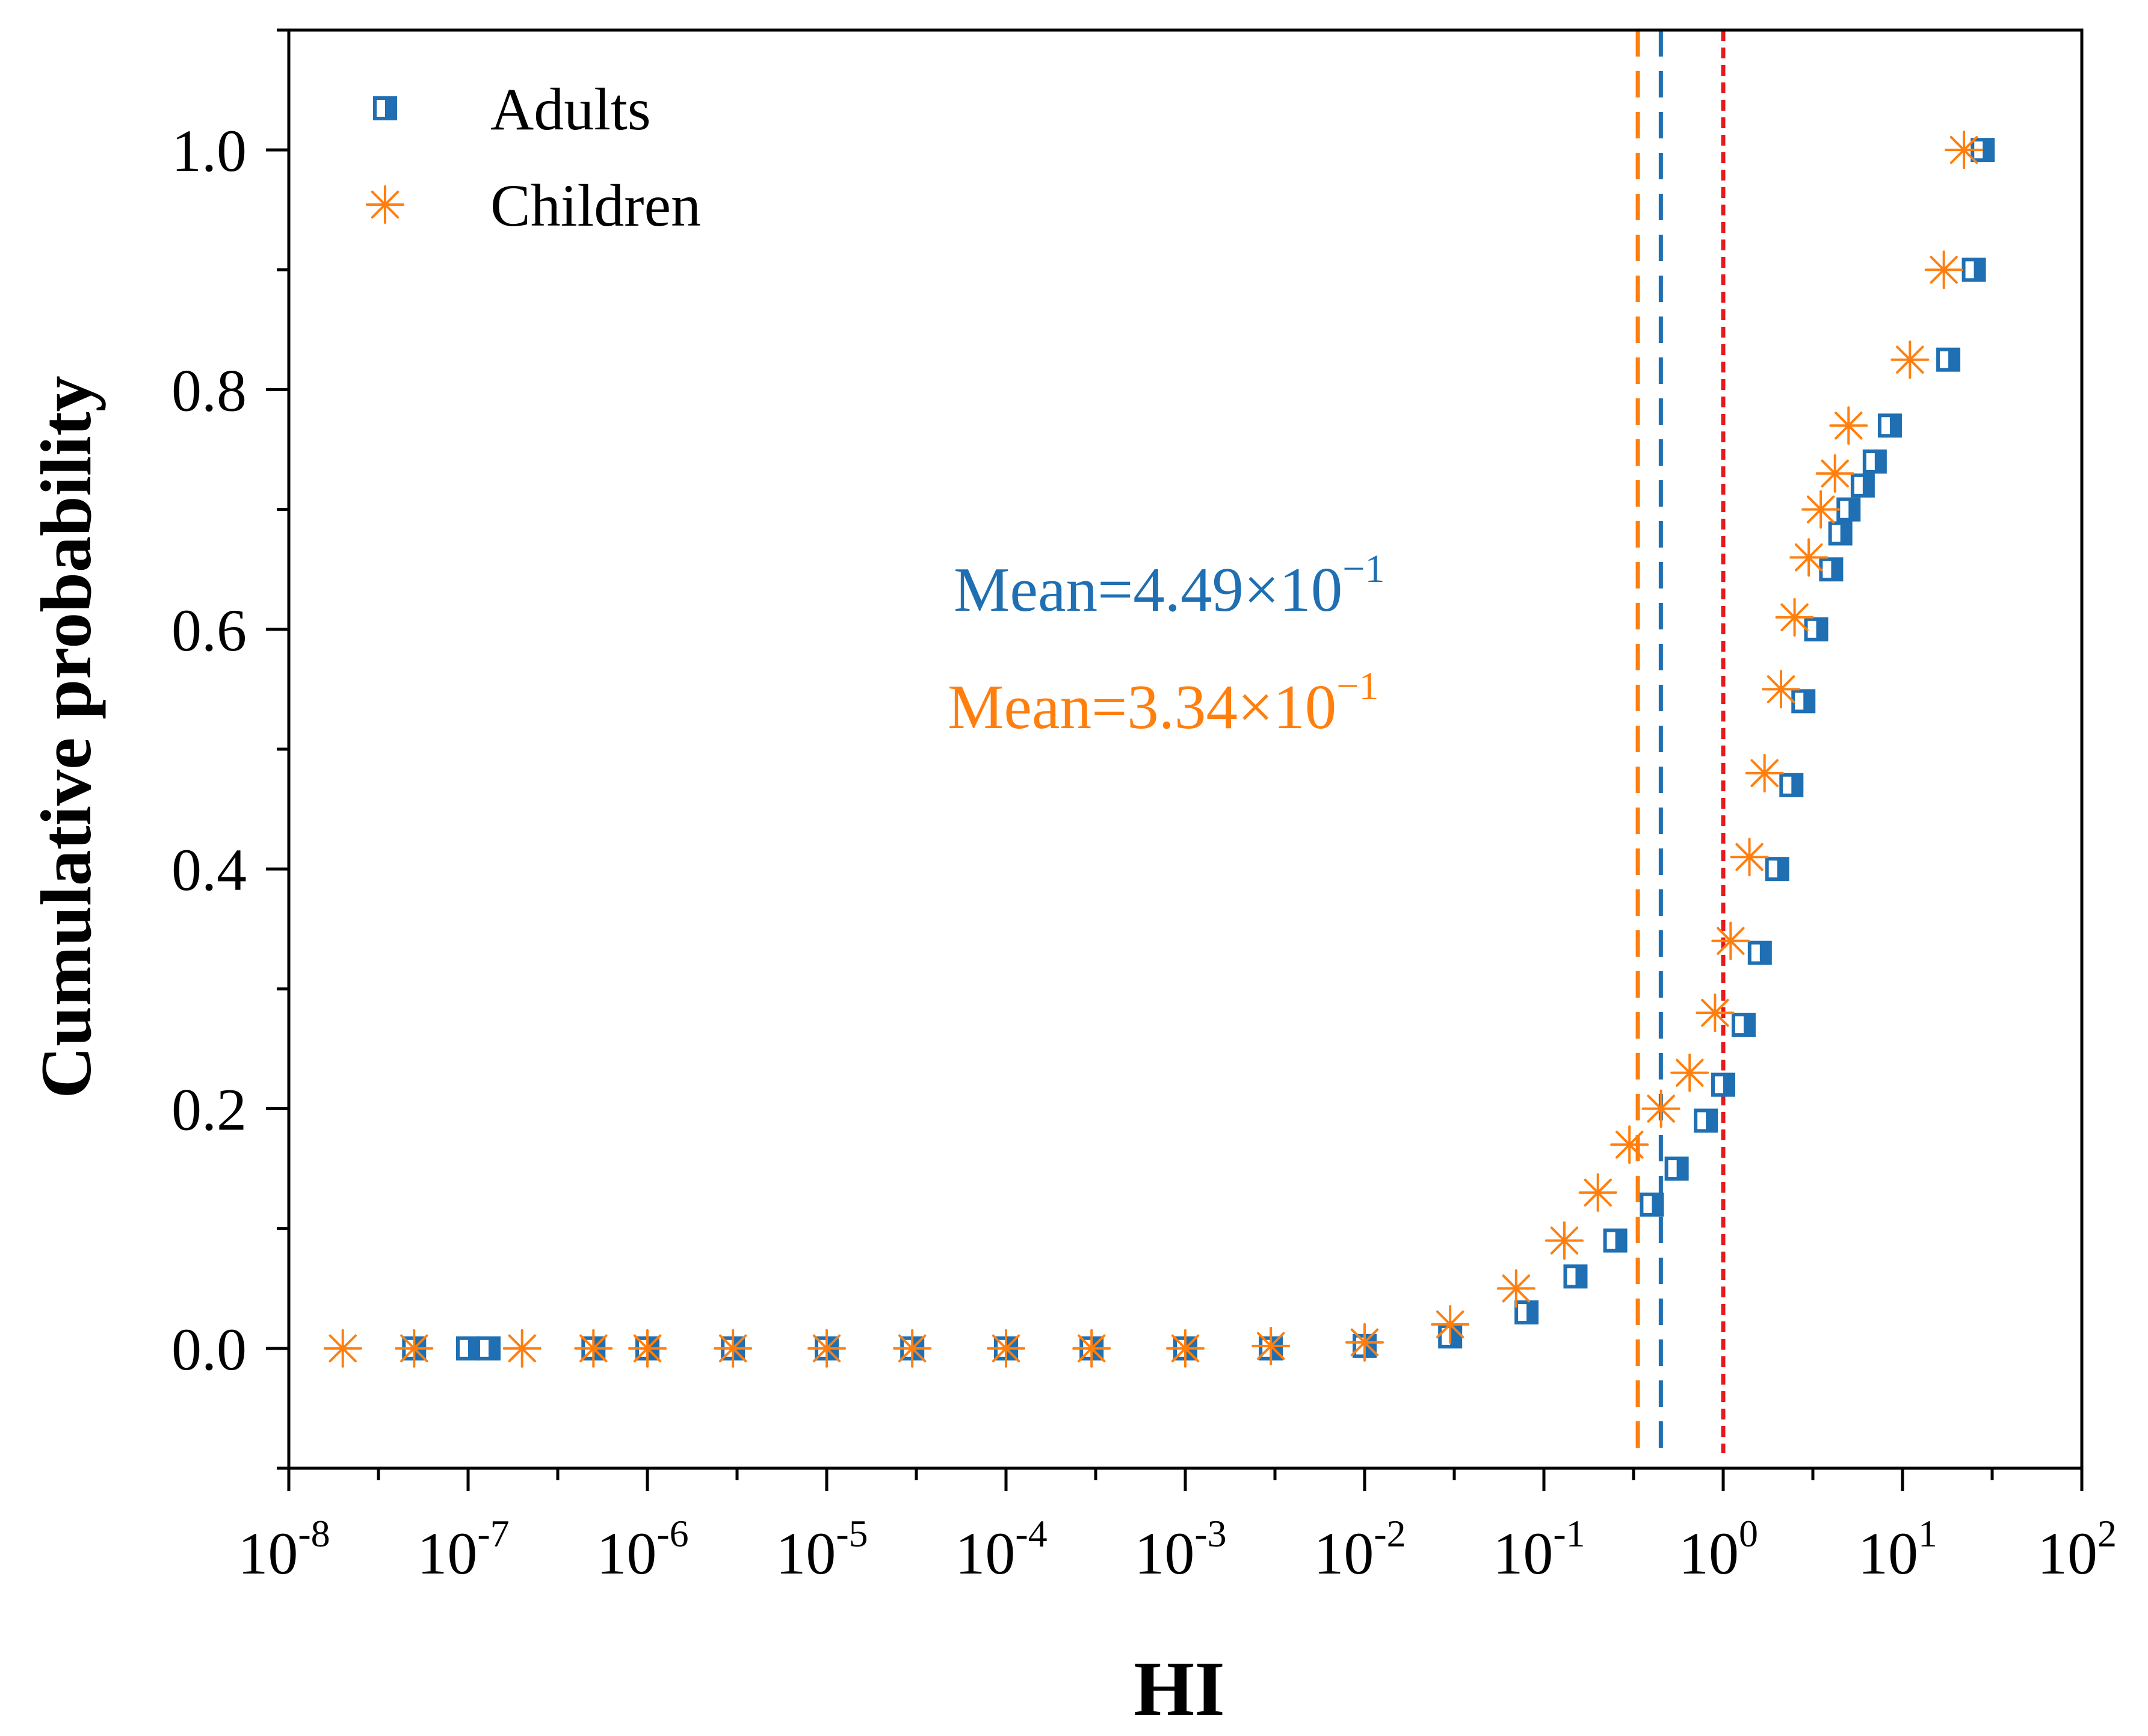 Image resolution: width=2148 pixels, height=1736 pixels. I want to click on x-tick-exponent: -4, so click(1031, 1533).